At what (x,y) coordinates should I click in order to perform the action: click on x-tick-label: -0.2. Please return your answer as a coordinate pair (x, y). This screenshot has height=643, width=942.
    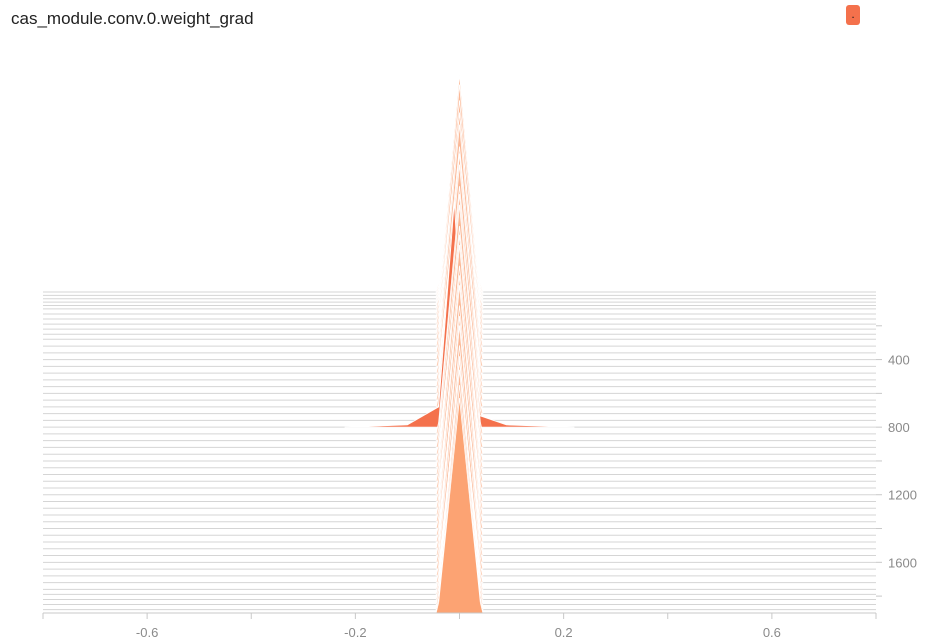
    Looking at the image, I should click on (355, 632).